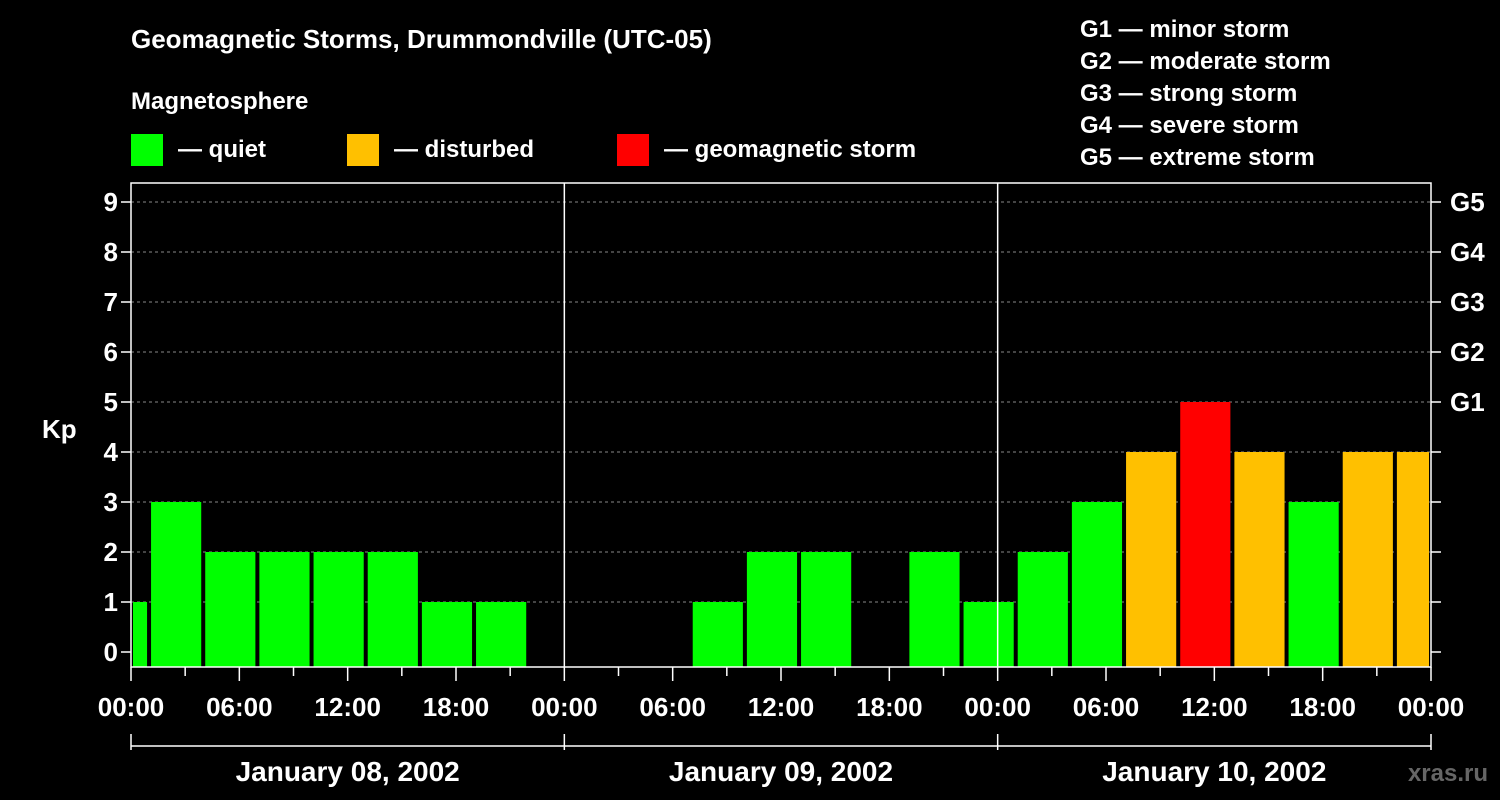 This screenshot has width=1500, height=800. I want to click on g-level-label: G3, so click(1467, 302).